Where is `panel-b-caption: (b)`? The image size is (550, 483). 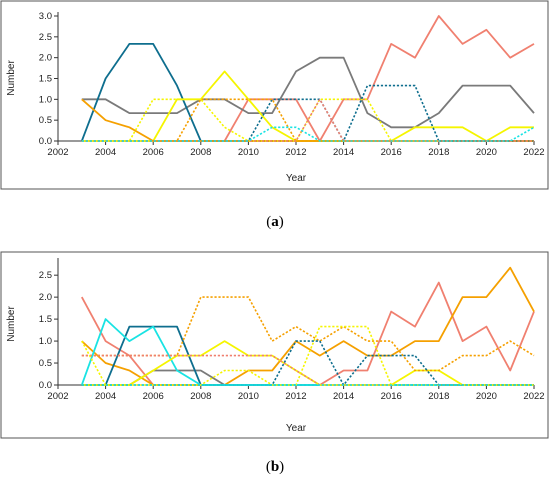 panel-b-caption: (b) is located at coordinates (275, 467).